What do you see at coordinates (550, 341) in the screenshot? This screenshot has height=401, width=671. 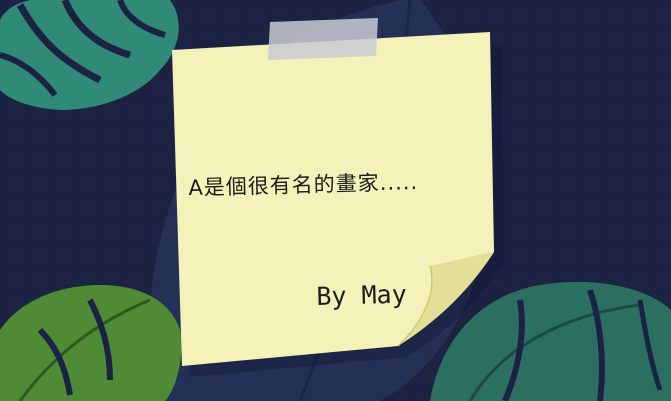 I see `teal-leaf-bottom-right` at bounding box center [550, 341].